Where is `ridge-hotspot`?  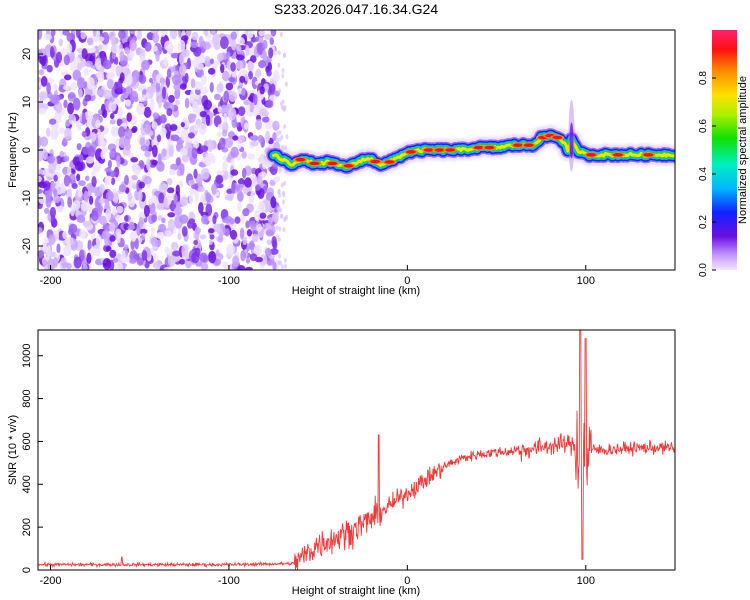
ridge-hotspot is located at coordinates (517, 145).